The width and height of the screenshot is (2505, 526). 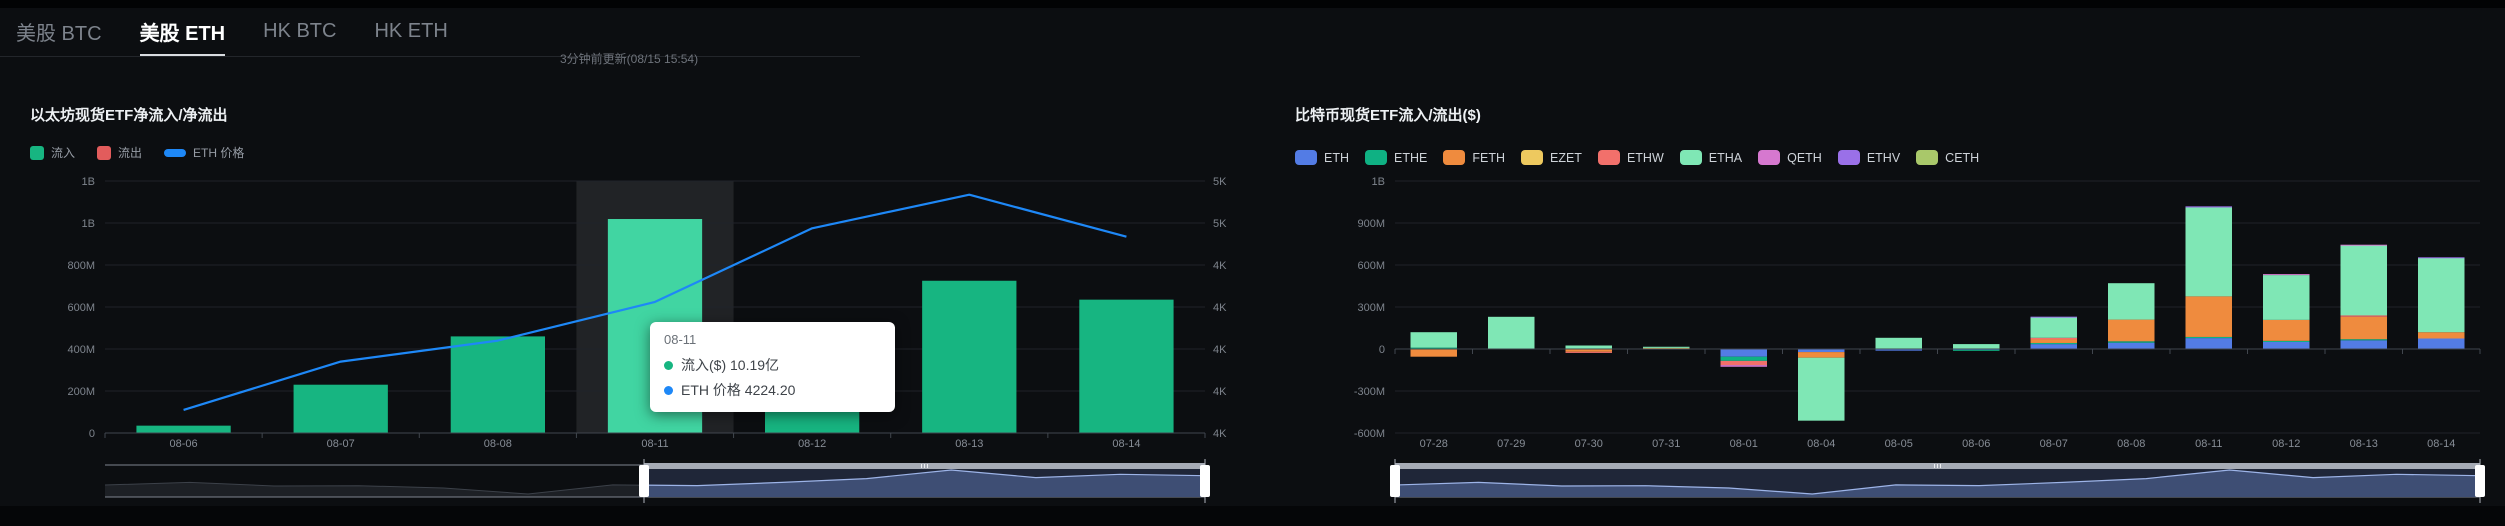 What do you see at coordinates (1790, 157) in the screenshot?
I see `legend-item-QETH: QETH` at bounding box center [1790, 157].